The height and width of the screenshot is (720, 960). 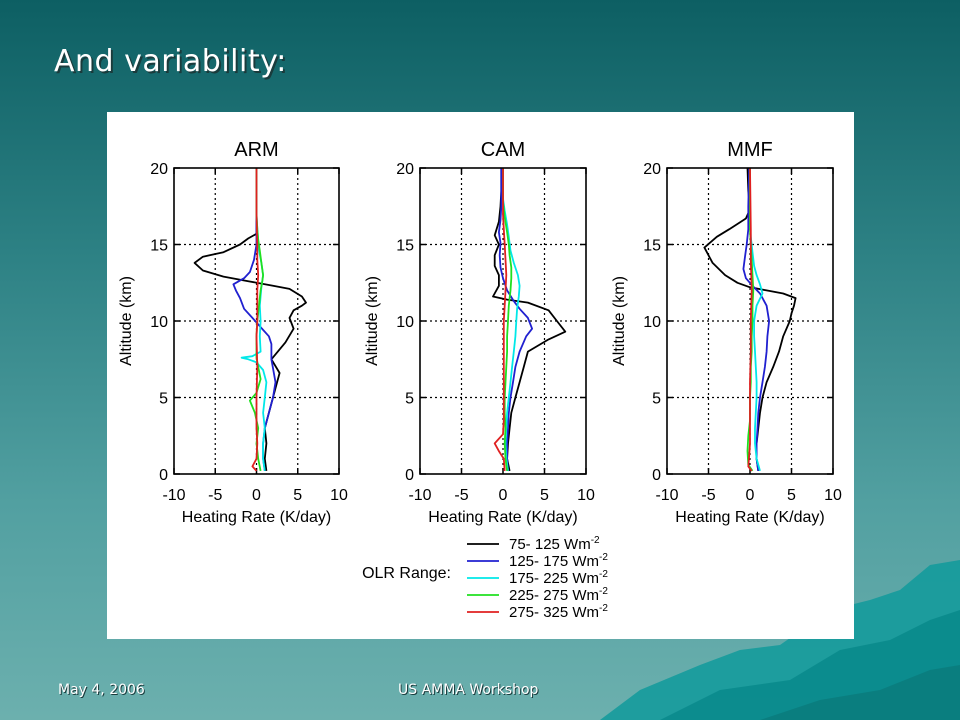 What do you see at coordinates (419, 495) in the screenshot?
I see `cam-xtick-label: -10` at bounding box center [419, 495].